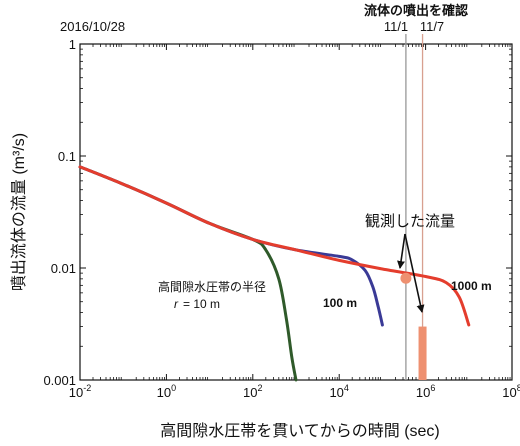 This screenshot has width=520, height=446. Describe the element at coordinates (166, 391) in the screenshot. I see `x-tick-label: 10⁰` at that location.